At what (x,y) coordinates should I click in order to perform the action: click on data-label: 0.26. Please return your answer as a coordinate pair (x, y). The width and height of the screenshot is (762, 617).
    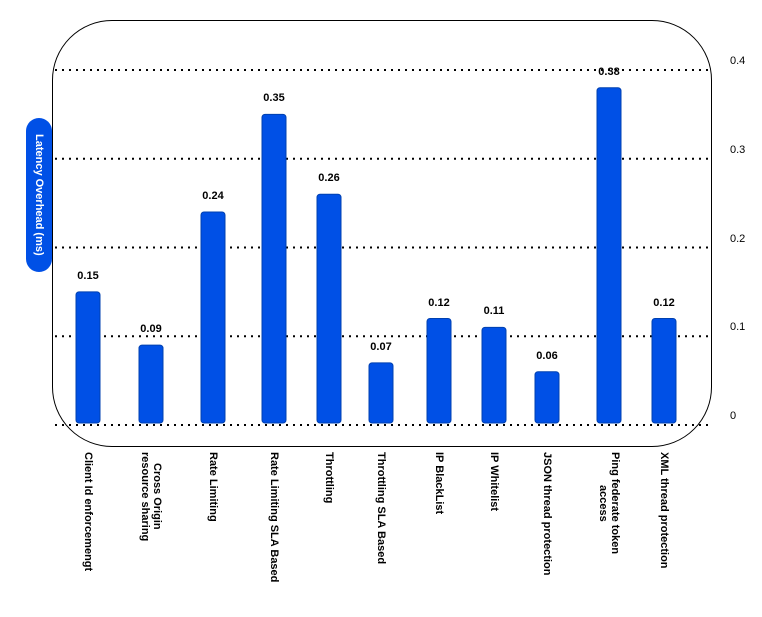
    Looking at the image, I should click on (329, 178).